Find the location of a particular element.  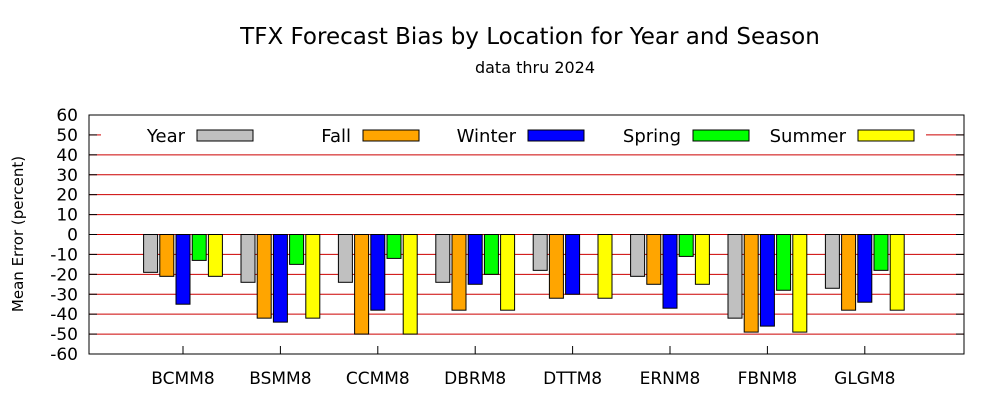

x-tick-label: DTTM8 is located at coordinates (572, 379).